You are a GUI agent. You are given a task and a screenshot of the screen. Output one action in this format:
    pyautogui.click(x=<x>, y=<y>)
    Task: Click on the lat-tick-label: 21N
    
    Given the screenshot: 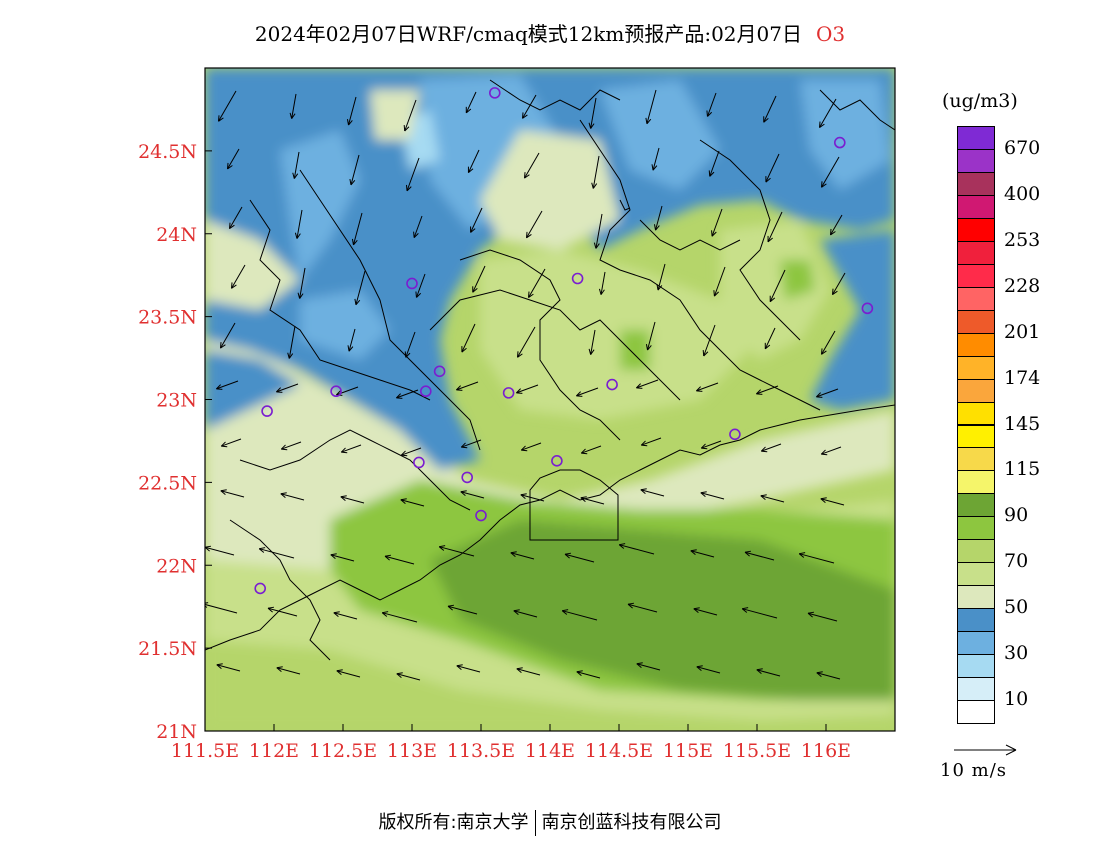 What is the action you would take?
    pyautogui.click(x=176, y=732)
    